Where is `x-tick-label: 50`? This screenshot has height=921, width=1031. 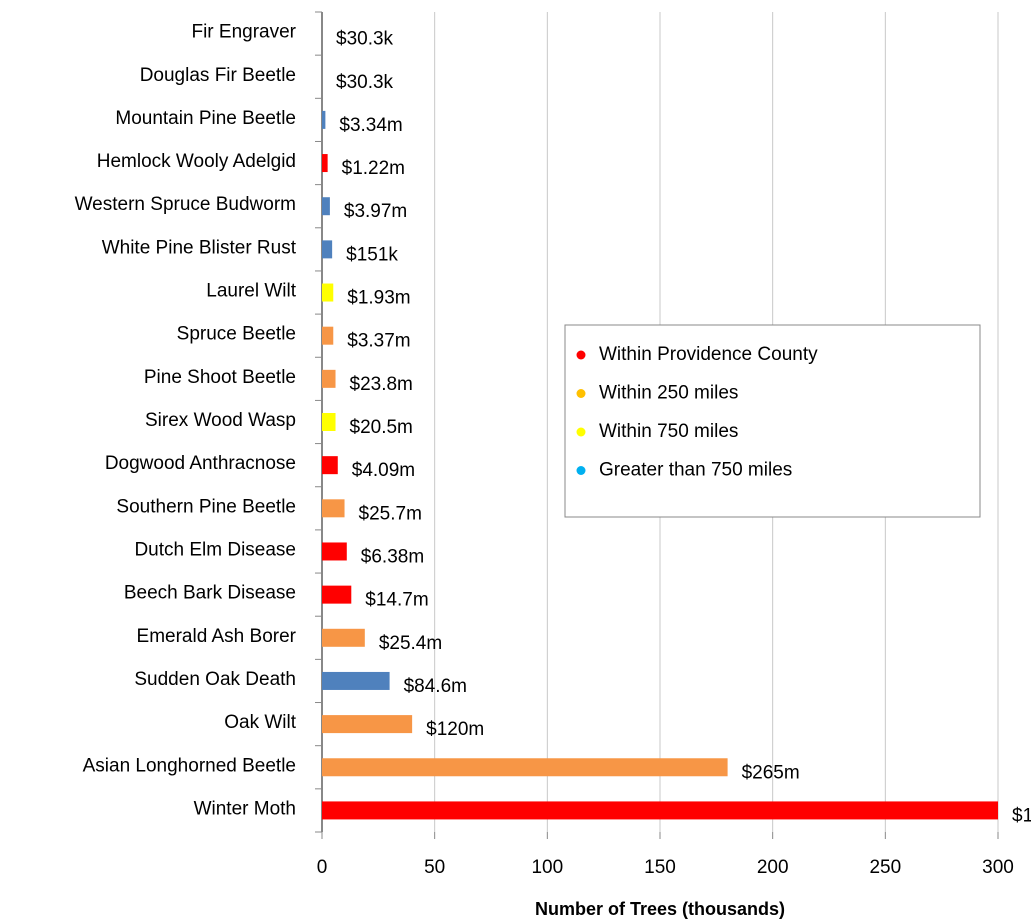
x-tick-label: 50 is located at coordinates (434, 867).